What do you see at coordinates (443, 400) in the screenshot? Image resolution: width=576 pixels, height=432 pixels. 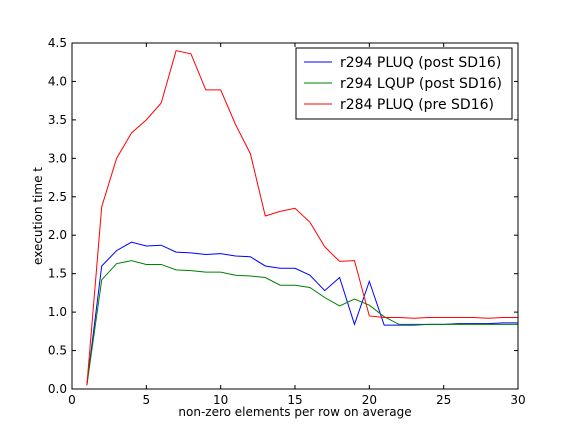 I see `x-tick-label: 25` at bounding box center [443, 400].